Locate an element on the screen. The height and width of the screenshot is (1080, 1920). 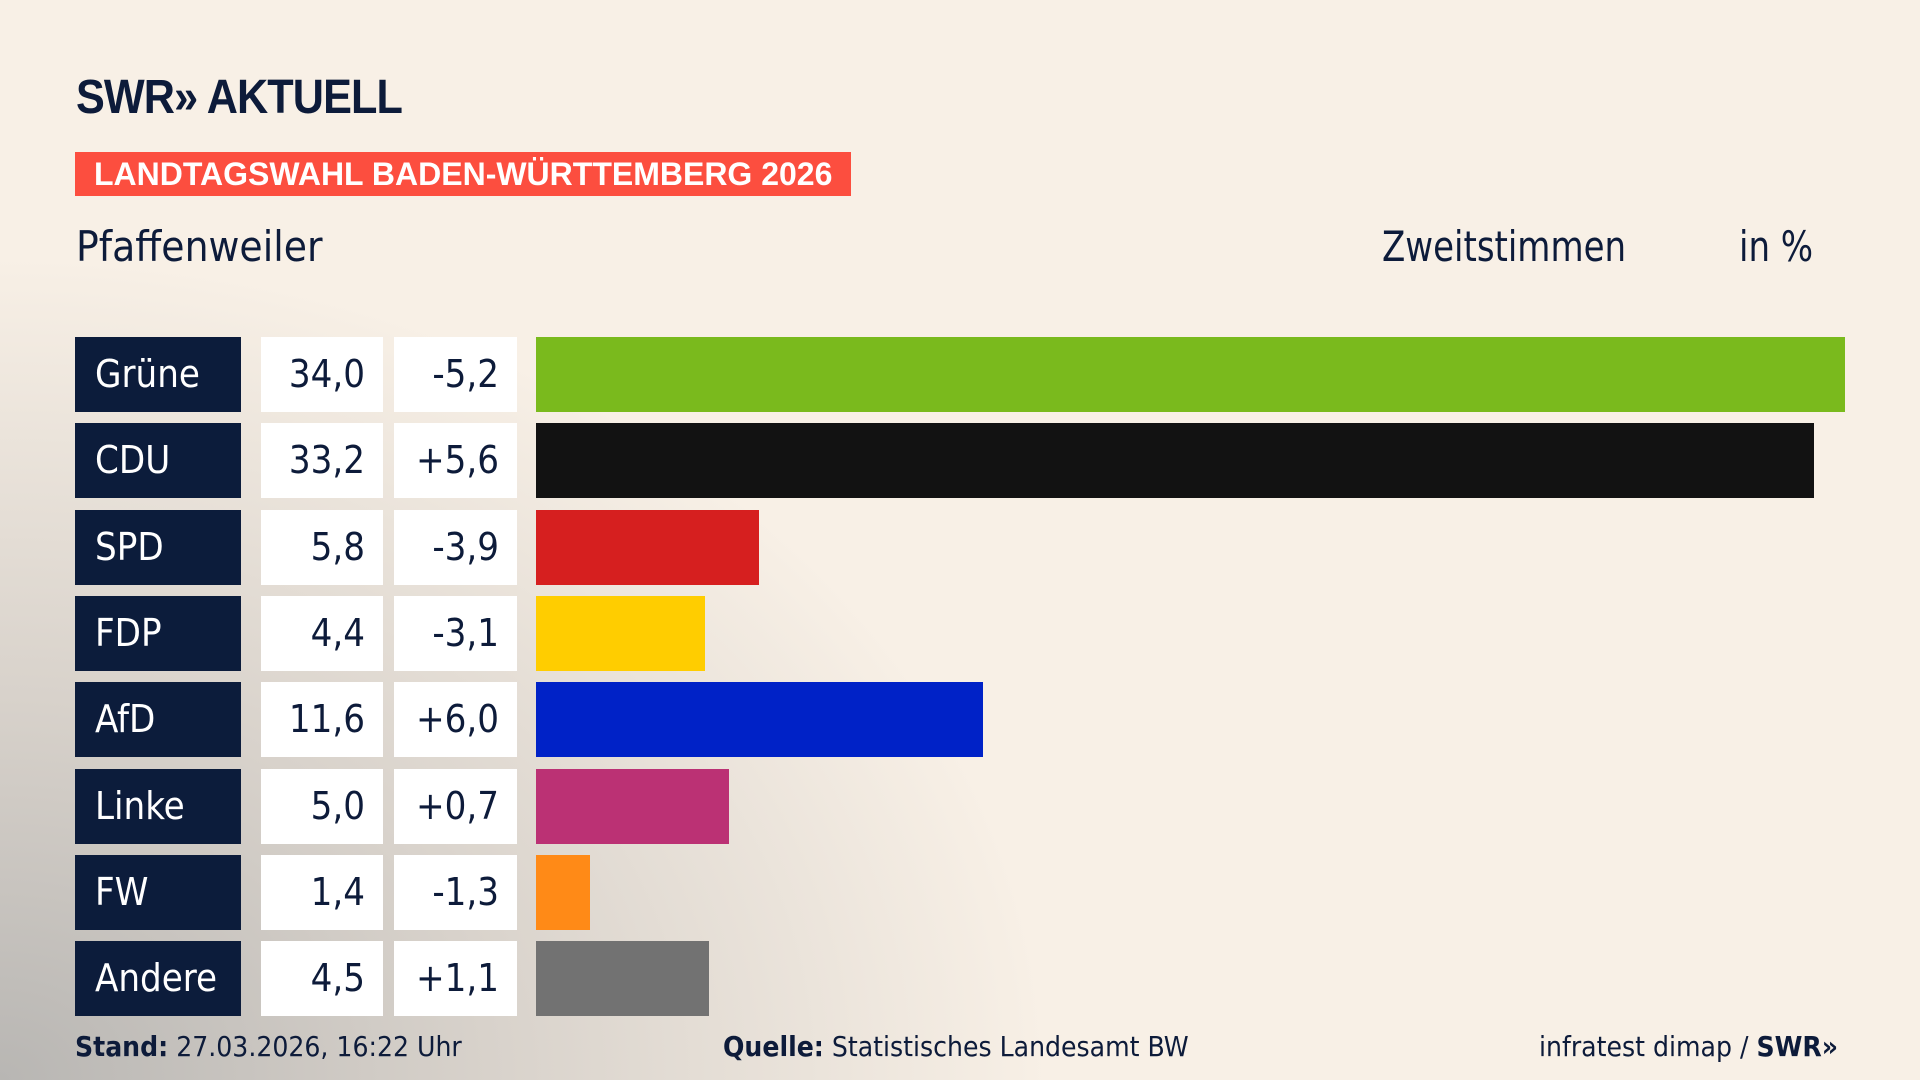
value-label: 1,4 is located at coordinates (322, 892).